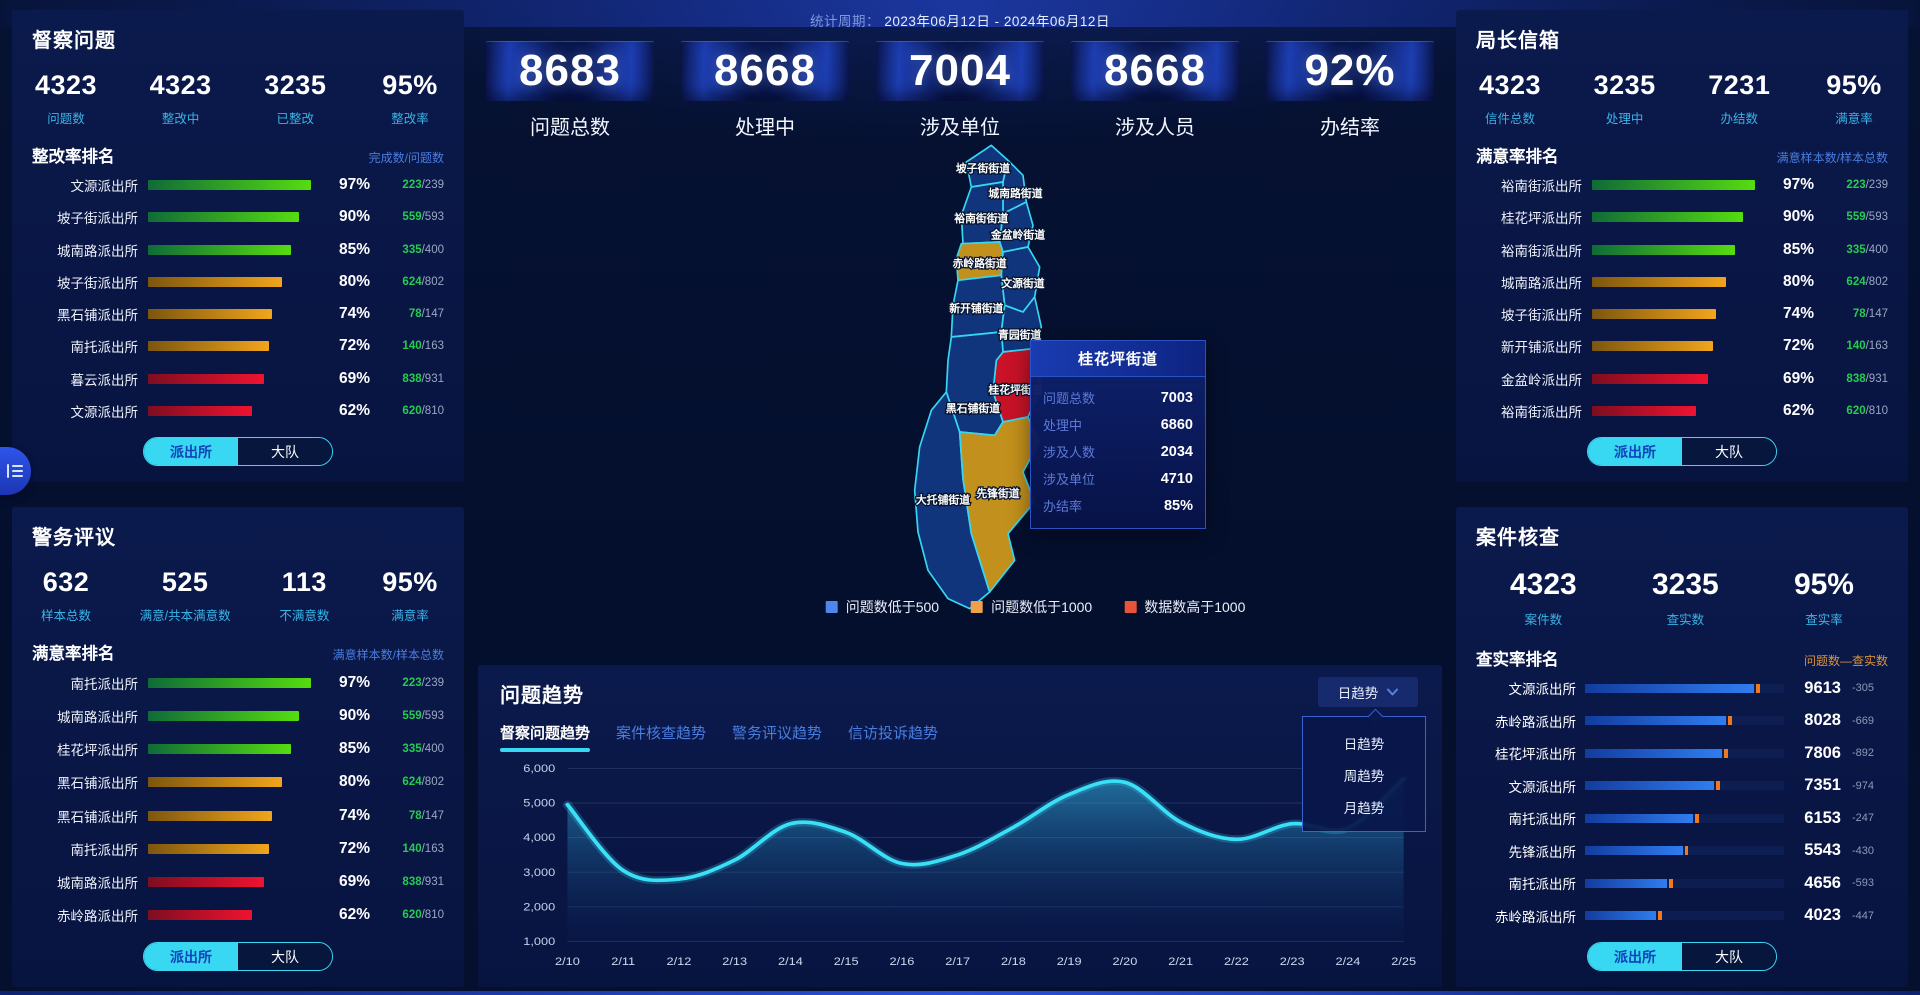 Image resolution: width=1920 pixels, height=995 pixels. What do you see at coordinates (679, 961) in the screenshot?
I see `x-axis-label: 2/12` at bounding box center [679, 961].